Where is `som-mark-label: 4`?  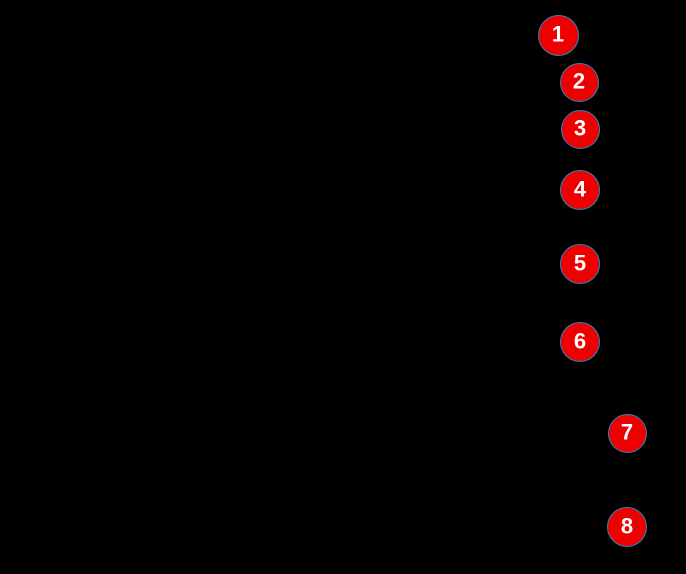
som-mark-label: 4 is located at coordinates (580, 189).